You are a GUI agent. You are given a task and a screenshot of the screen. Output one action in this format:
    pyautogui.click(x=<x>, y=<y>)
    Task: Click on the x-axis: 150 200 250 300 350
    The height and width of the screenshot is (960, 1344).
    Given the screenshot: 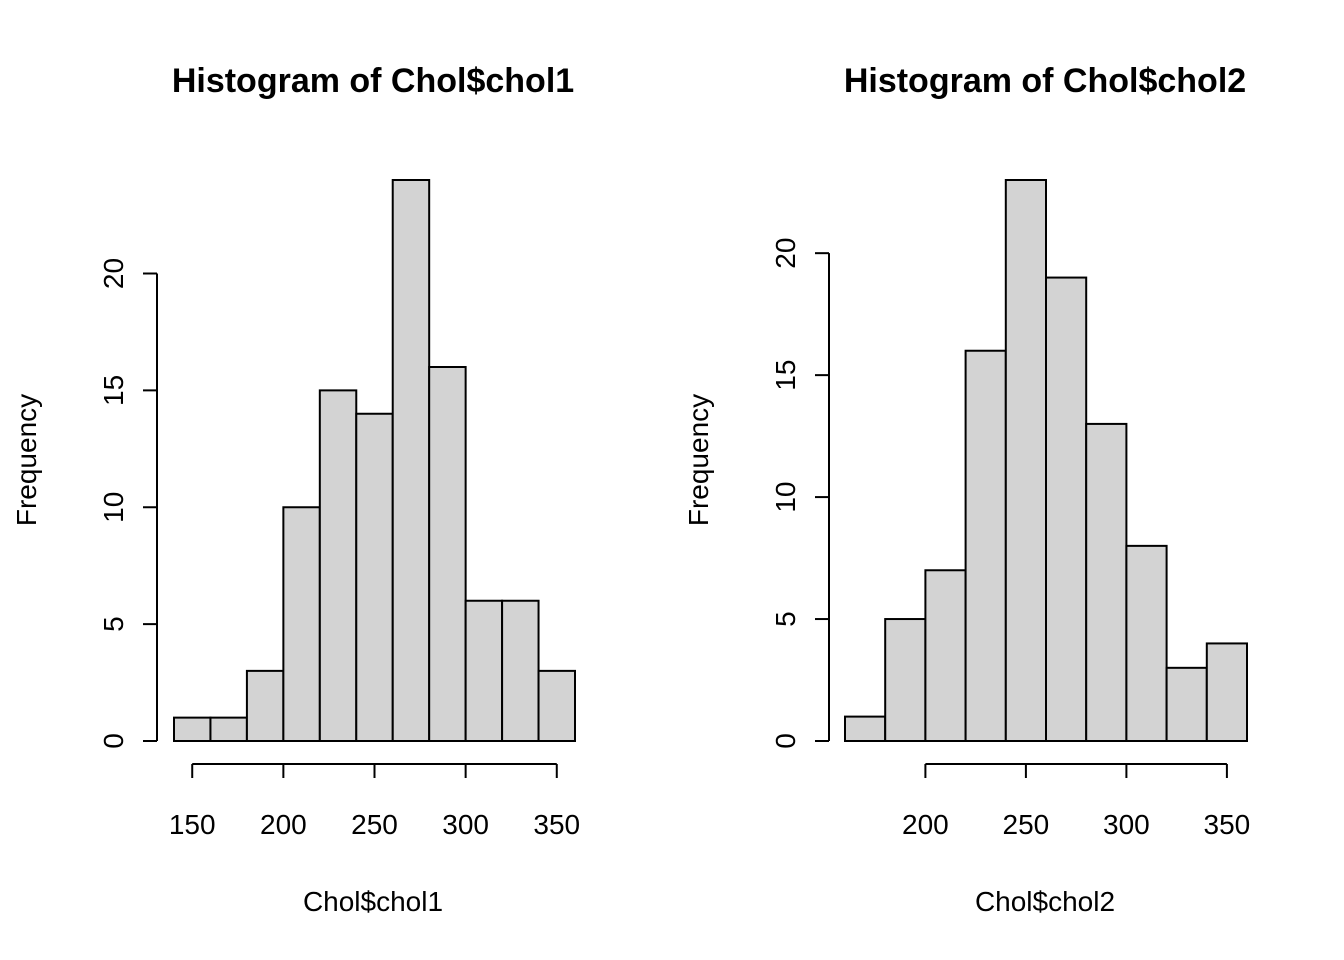 What is the action you would take?
    pyautogui.click(x=374, y=801)
    